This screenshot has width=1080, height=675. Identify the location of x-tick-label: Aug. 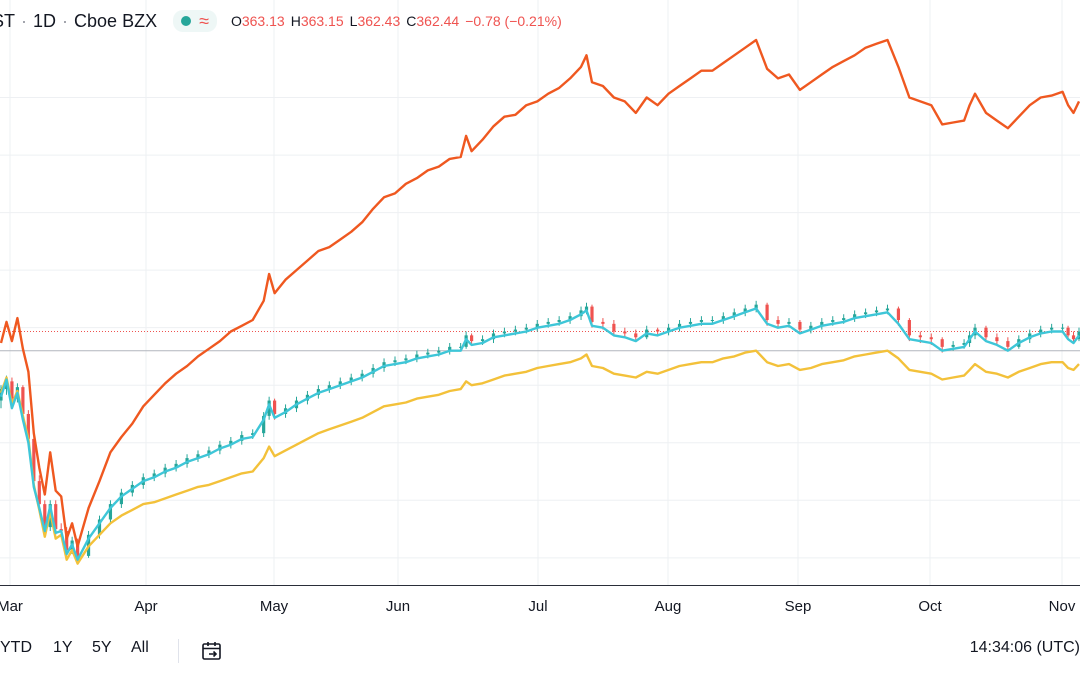
(668, 606).